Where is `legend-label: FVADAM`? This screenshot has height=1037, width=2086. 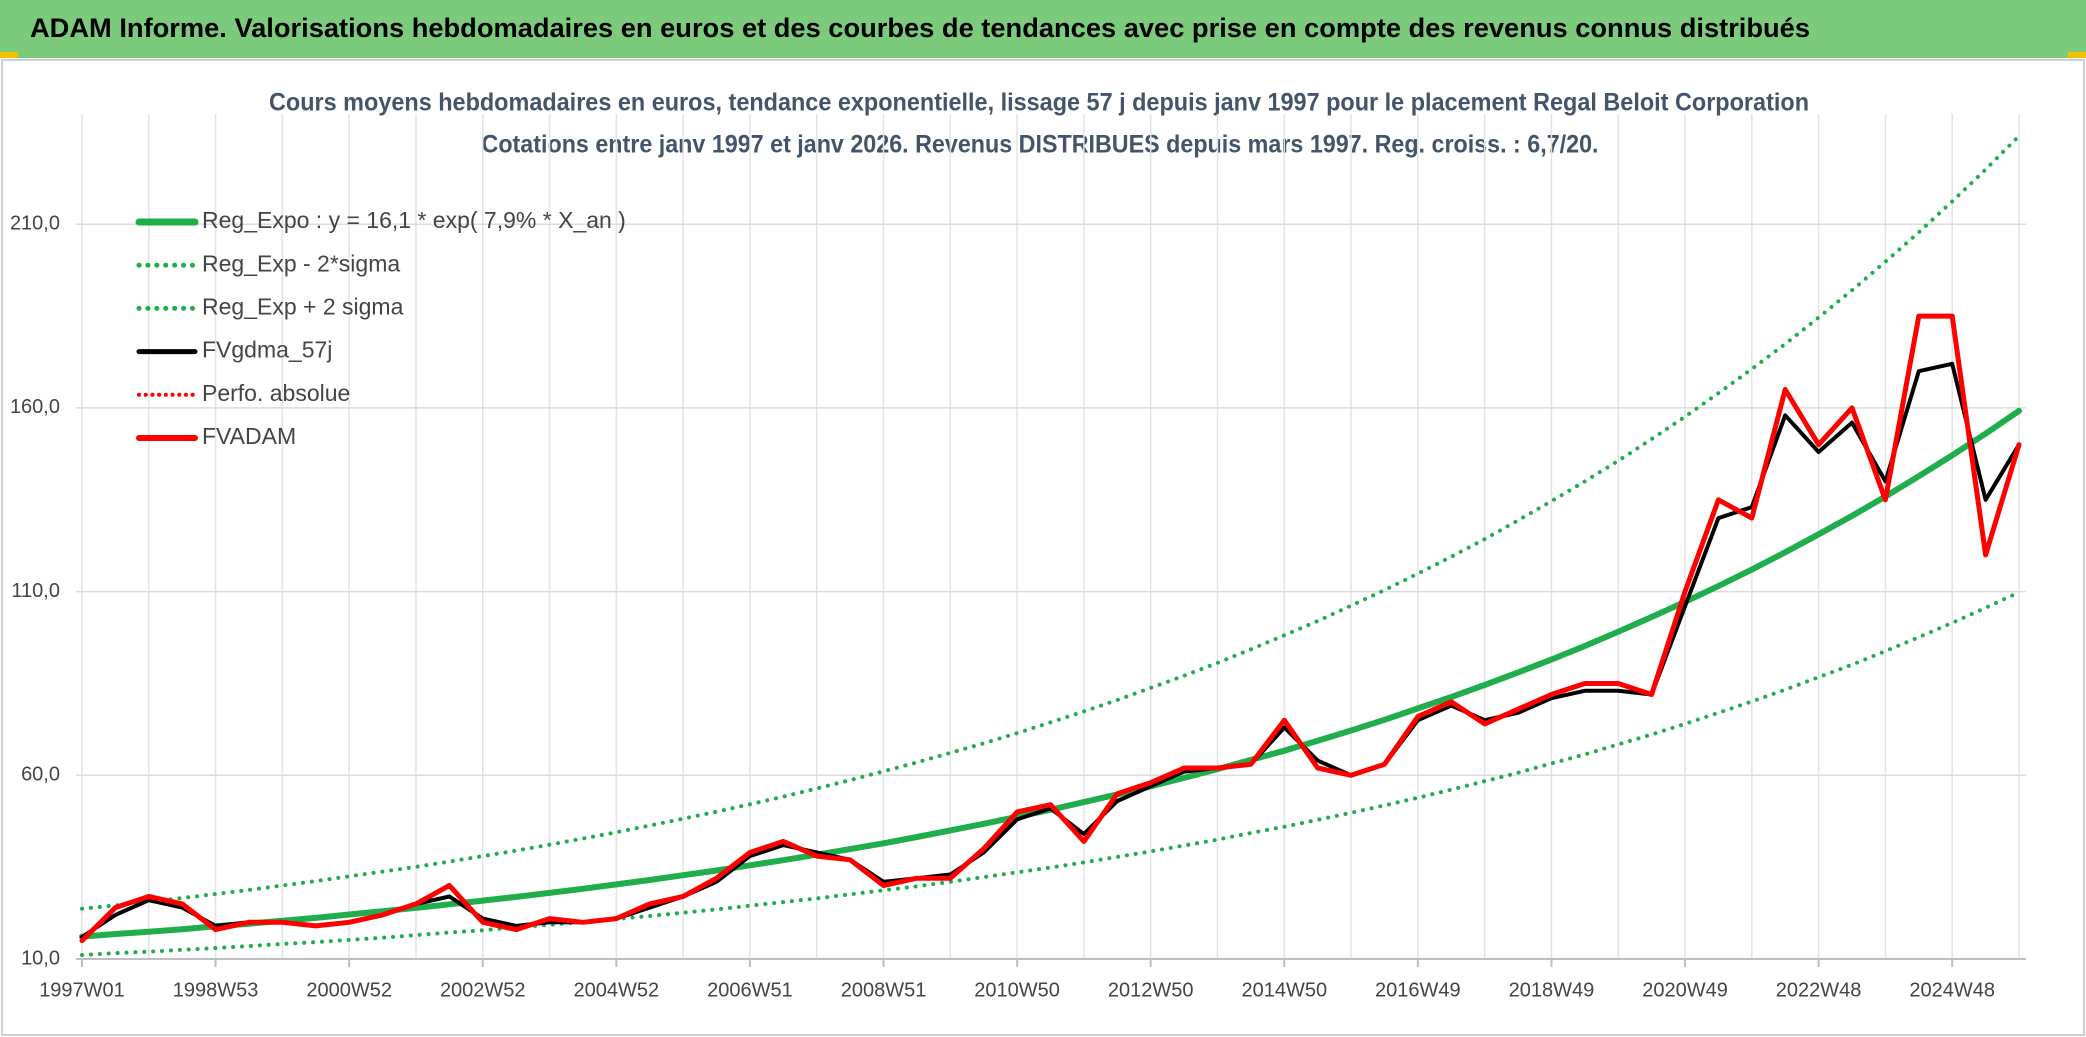 legend-label: FVADAM is located at coordinates (249, 436).